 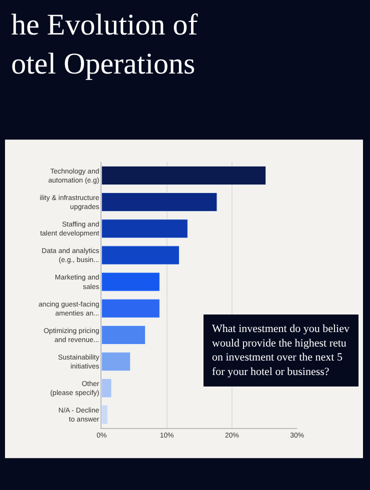 I want to click on annotation: What investment do you believ would provide the highest retu on investment over the next 5 for your hotel or business?, so click(x=281, y=350).